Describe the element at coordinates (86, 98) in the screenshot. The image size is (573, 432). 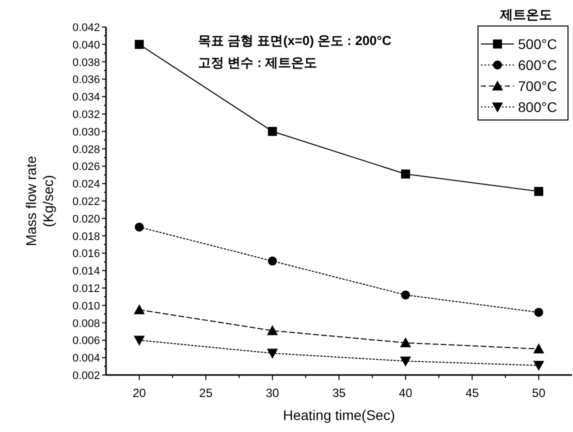
I see `y-tick-label: 0.034` at that location.